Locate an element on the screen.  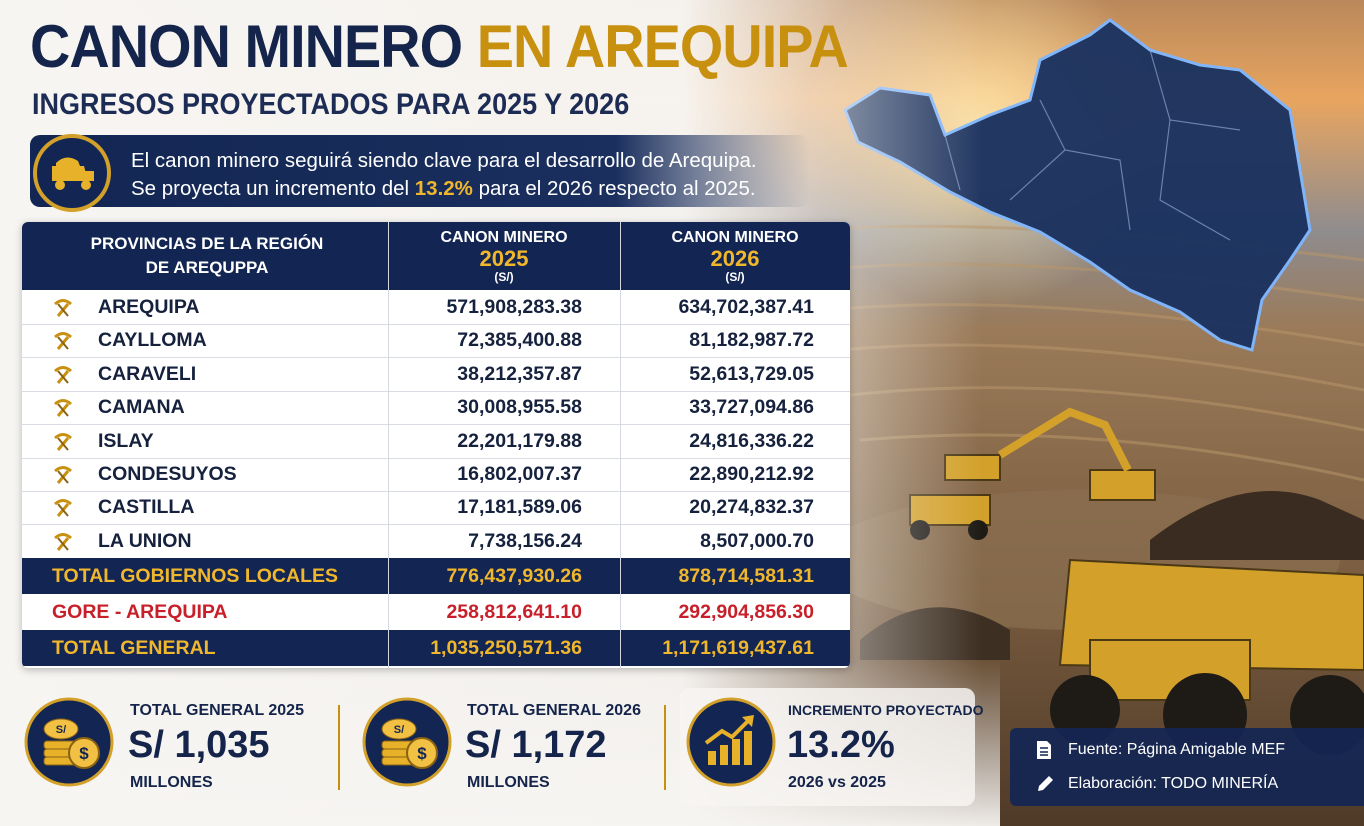
card-label: TOTAL GENERAL 2025 is located at coordinates (217, 710).